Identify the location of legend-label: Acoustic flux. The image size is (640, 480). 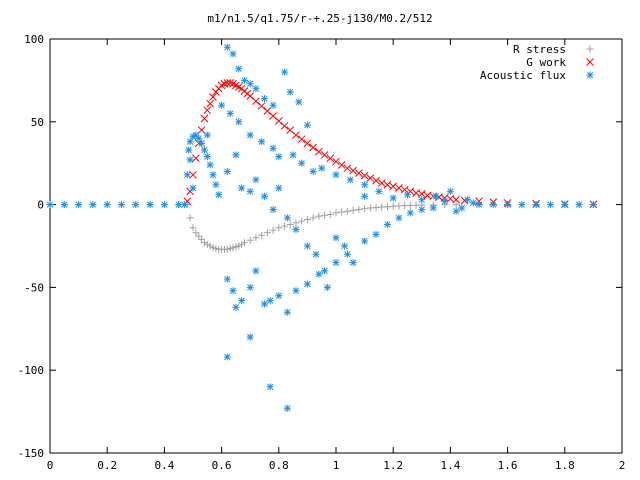
(523, 75).